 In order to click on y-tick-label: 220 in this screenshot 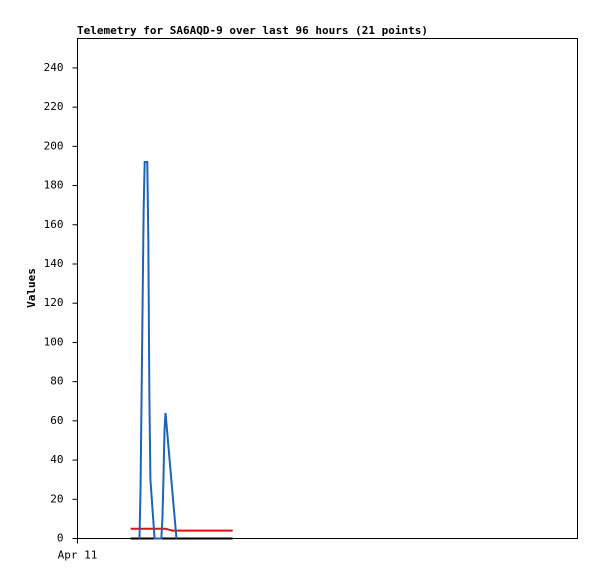, I will do `click(54, 106)`.